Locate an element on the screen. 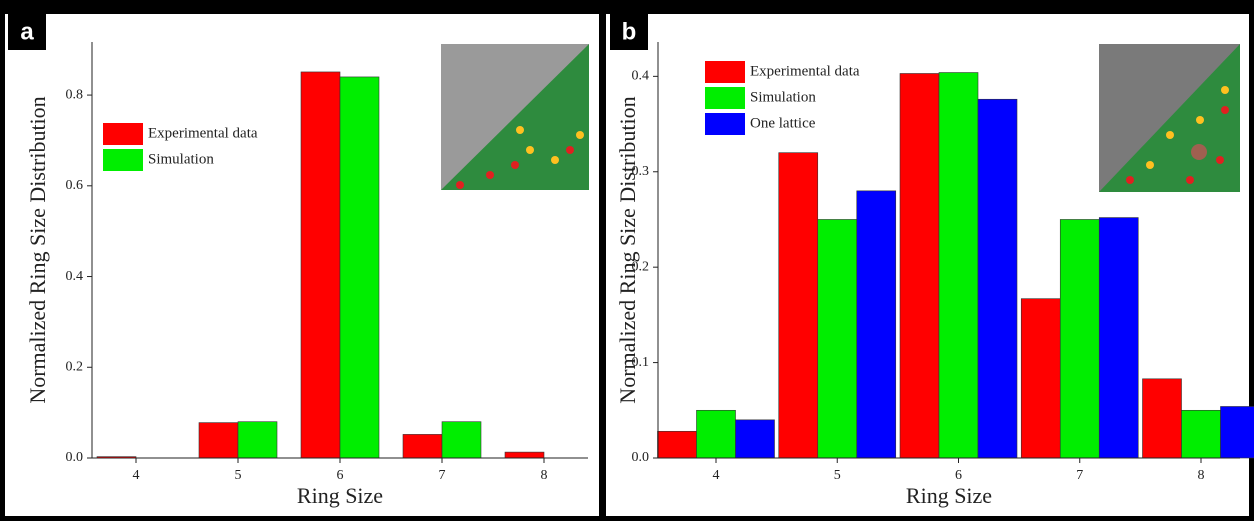 This screenshot has height=521, width=1254. y-tick-label: 0.3 is located at coordinates (641, 171).